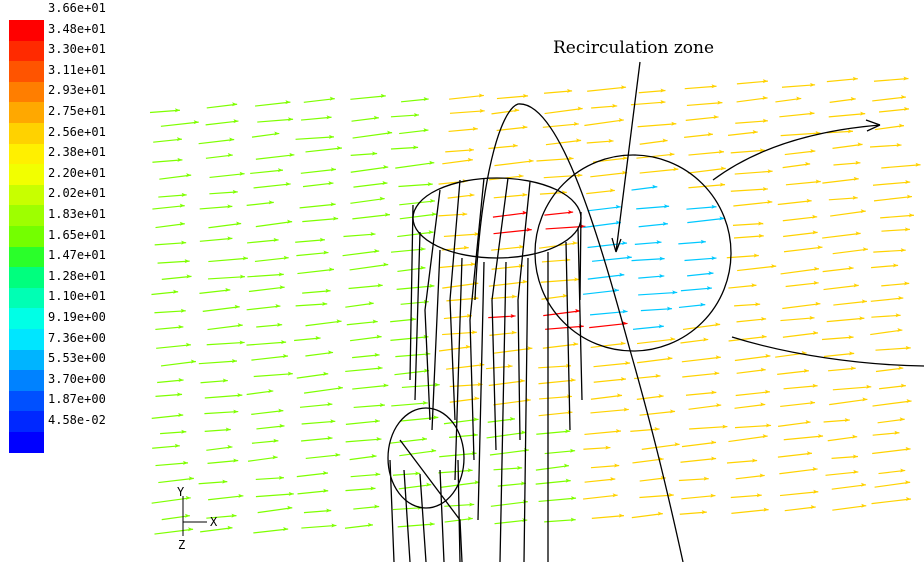  Describe the element at coordinates (77, 420) in the screenshot. I see `legend-tick-label: 4.58e-02` at that location.